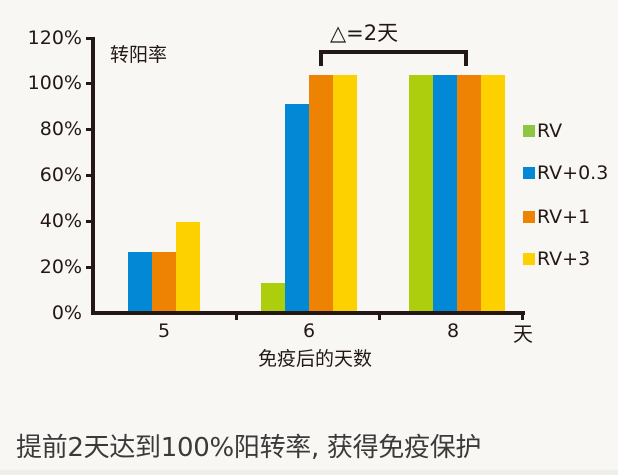 The height and width of the screenshot is (475, 618). I want to click on bar-day5-rv03, so click(140, 281).